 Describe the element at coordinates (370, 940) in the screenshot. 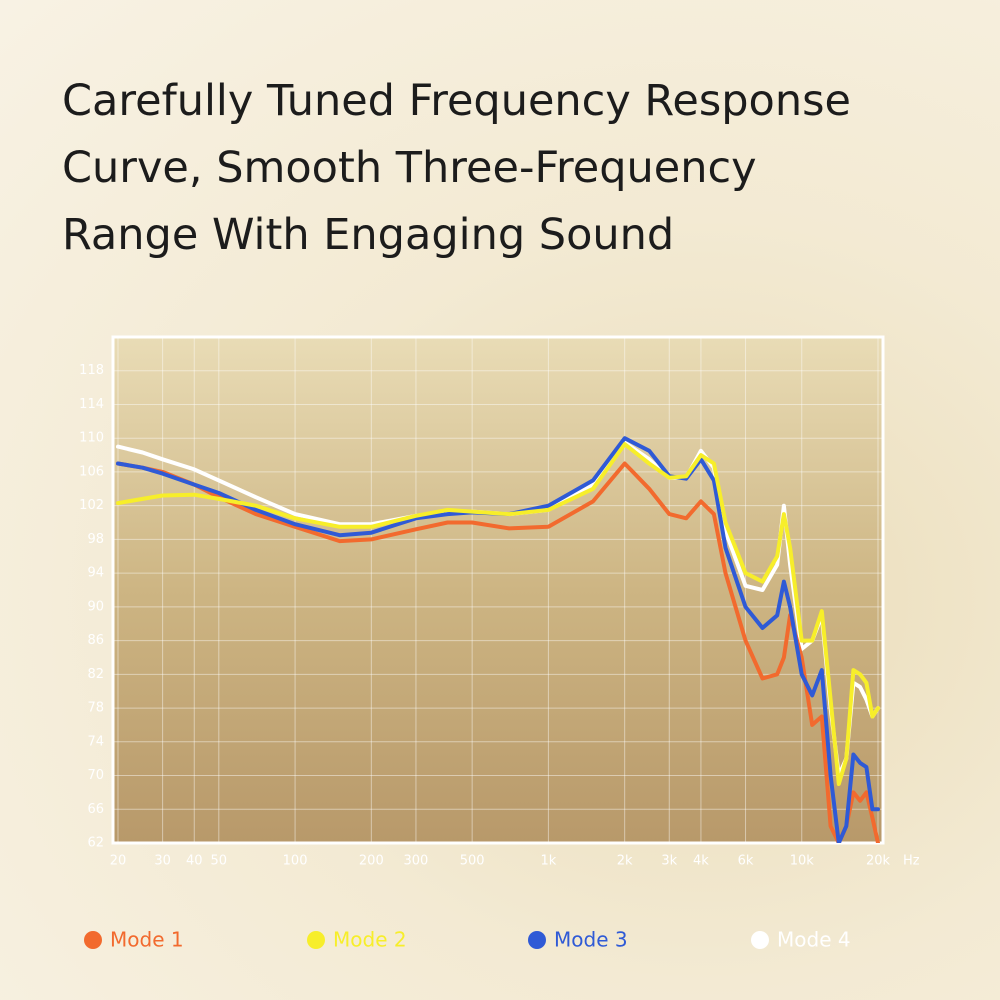

I see `legend-label: Mode 2` at that location.